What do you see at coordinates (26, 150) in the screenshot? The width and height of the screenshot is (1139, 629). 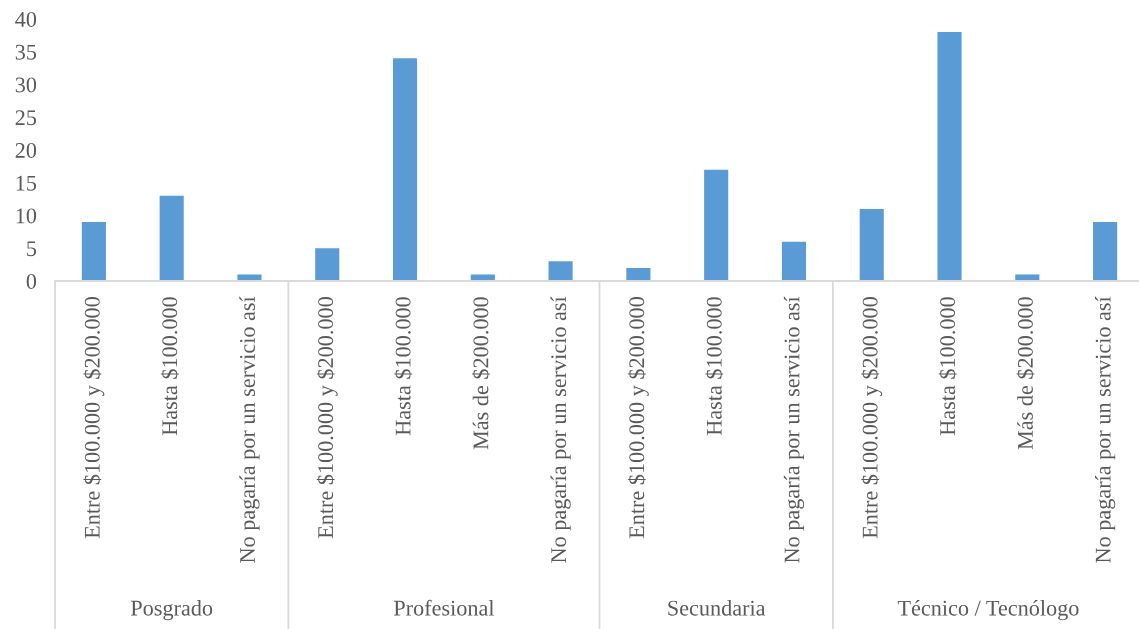 I see `y-tick-label: 20` at bounding box center [26, 150].